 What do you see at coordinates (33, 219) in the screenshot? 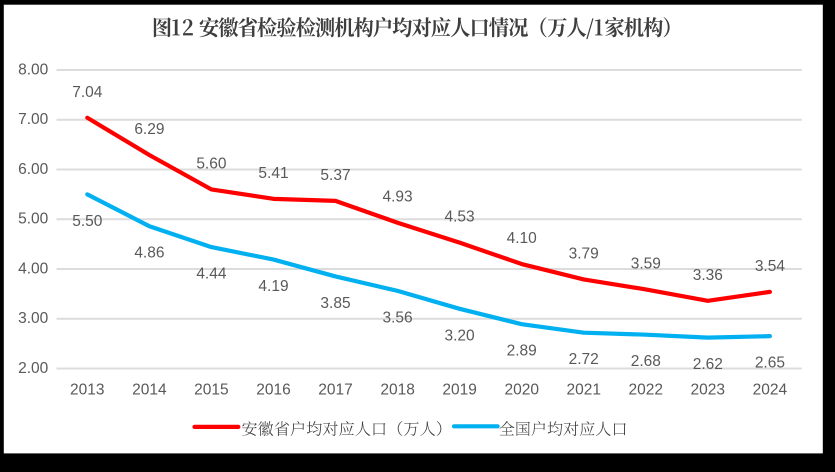
I see `svg-text: 5.00` at bounding box center [33, 219].